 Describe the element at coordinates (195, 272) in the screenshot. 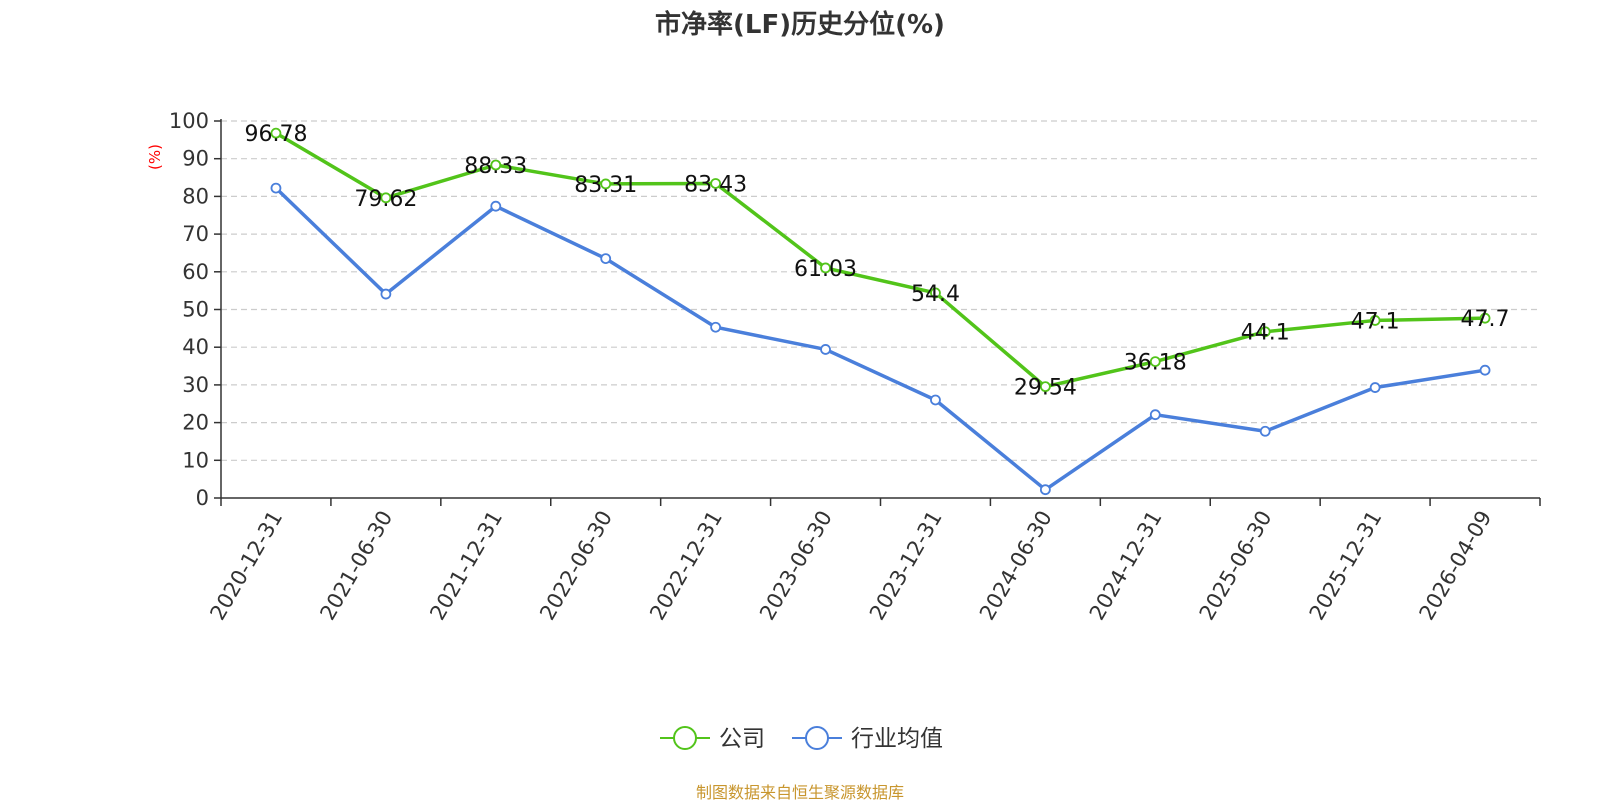

I see `y-tick-label-60: 60` at that location.